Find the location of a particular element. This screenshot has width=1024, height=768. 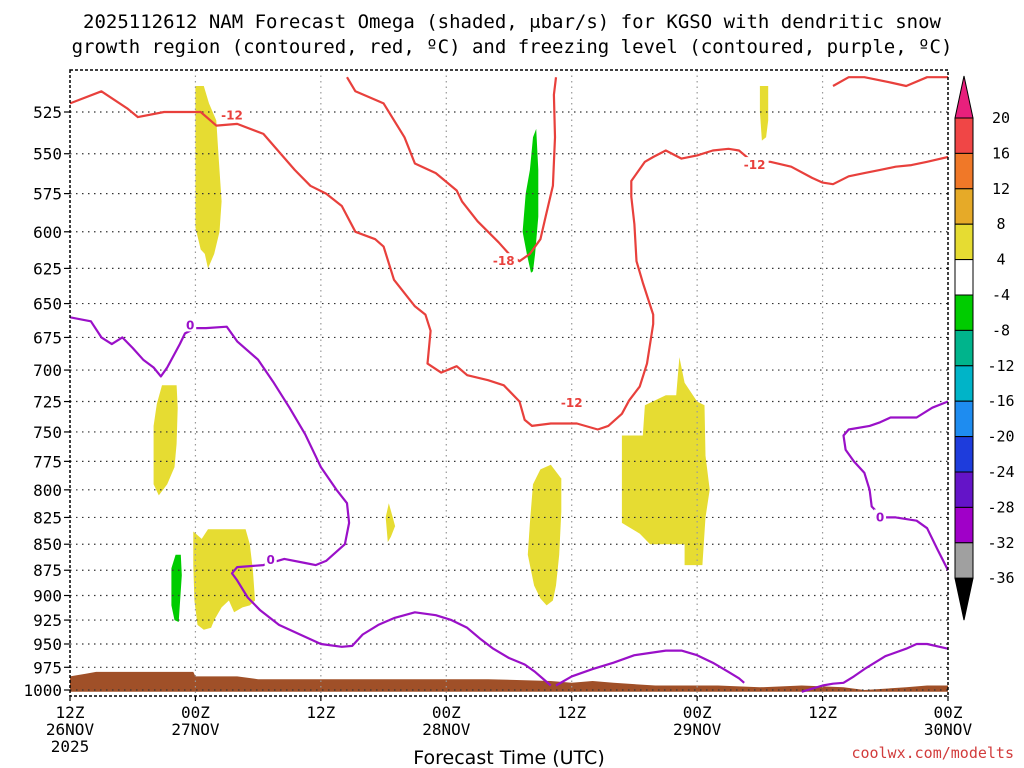

credit-text: coolwx.com/modelts is located at coordinates (932, 753).